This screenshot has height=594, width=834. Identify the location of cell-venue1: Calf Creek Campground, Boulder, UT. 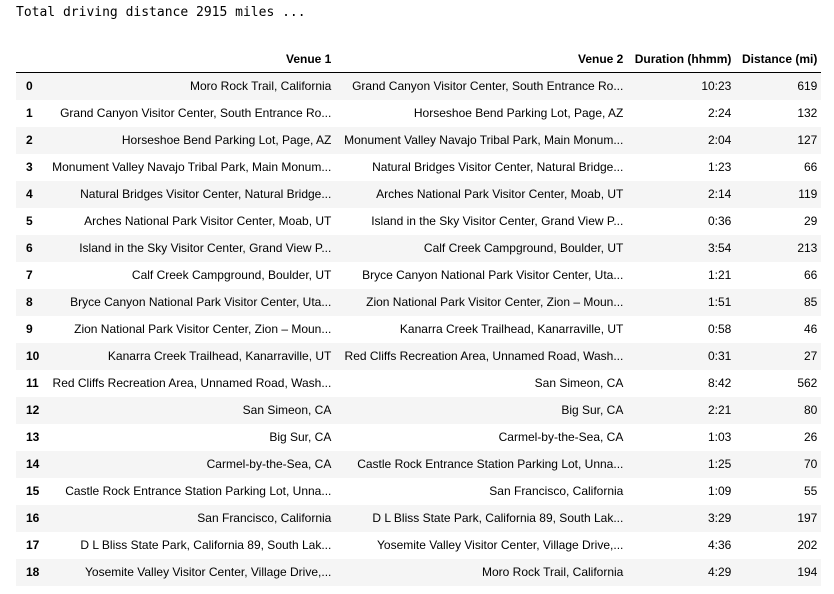
(231, 275).